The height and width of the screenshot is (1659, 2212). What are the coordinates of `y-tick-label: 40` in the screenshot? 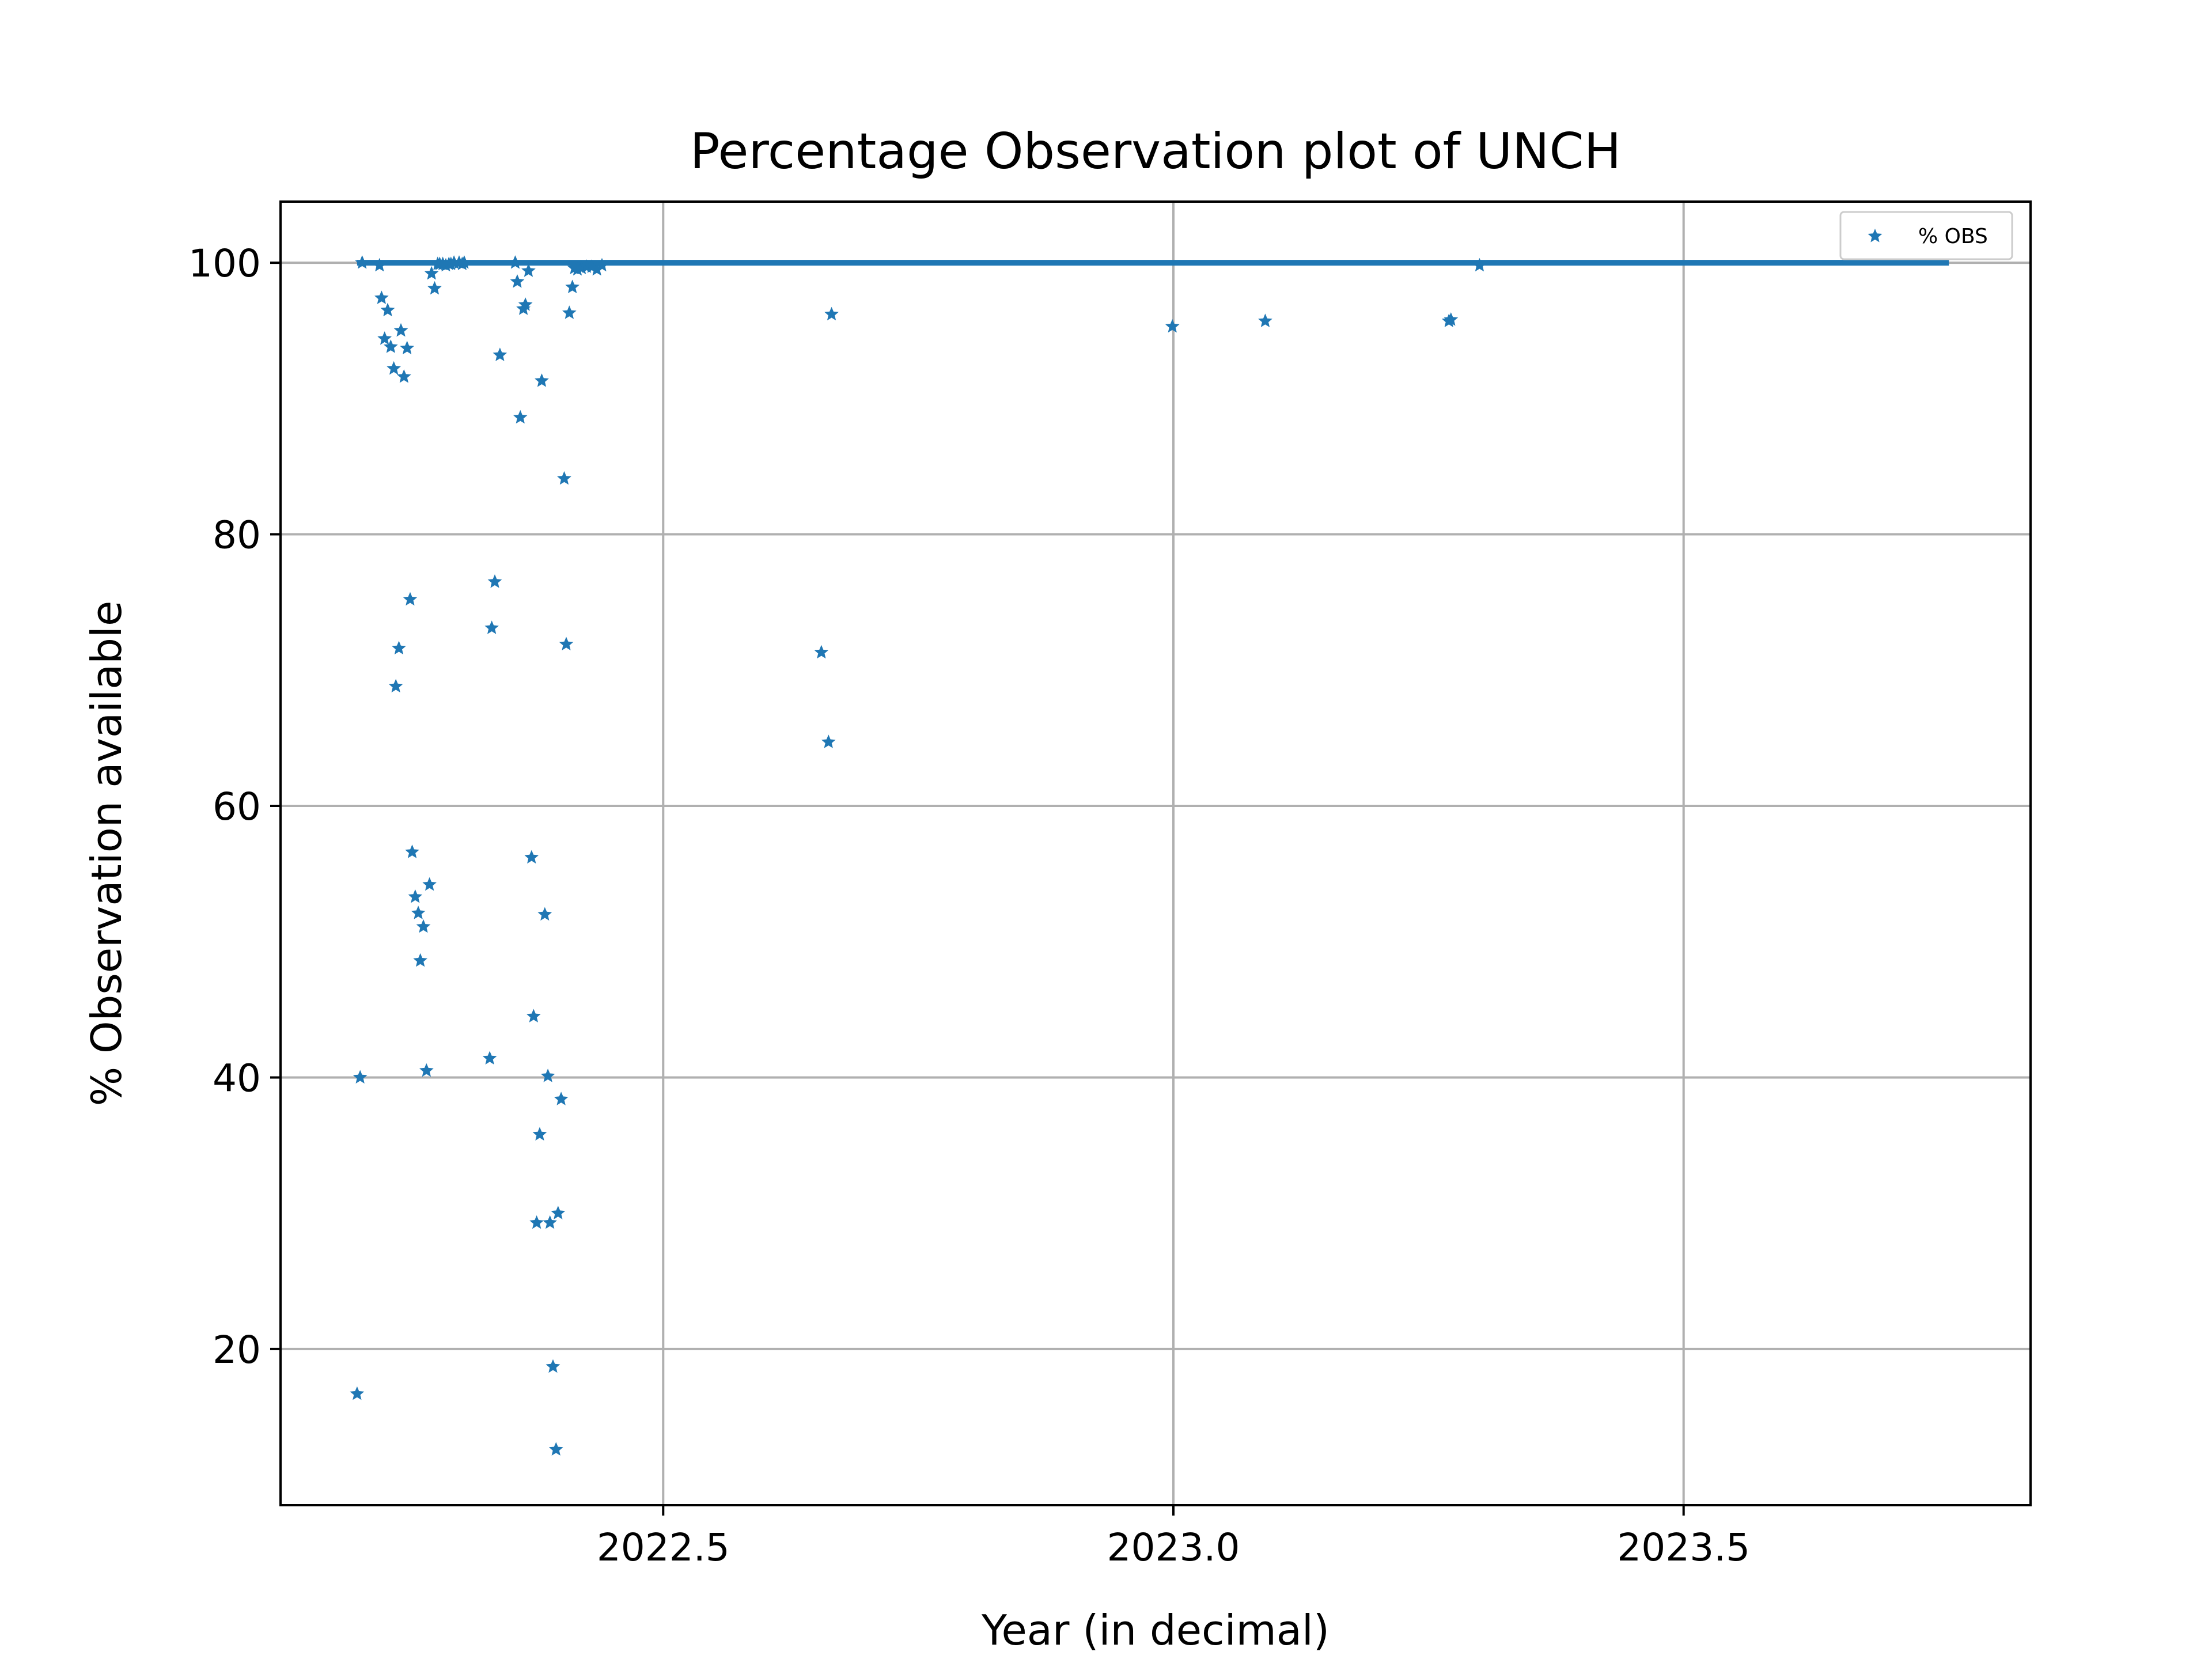 It's located at (237, 1078).